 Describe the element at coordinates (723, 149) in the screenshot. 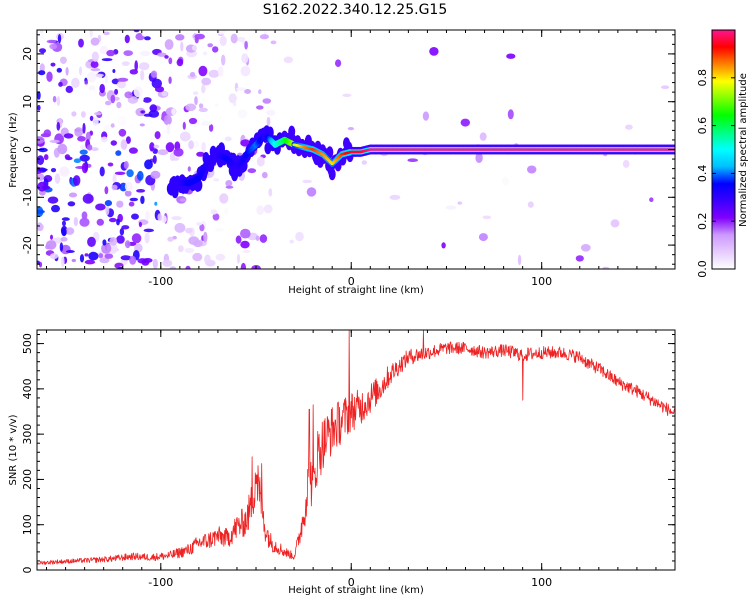

I see `colorbar-gradient` at that location.